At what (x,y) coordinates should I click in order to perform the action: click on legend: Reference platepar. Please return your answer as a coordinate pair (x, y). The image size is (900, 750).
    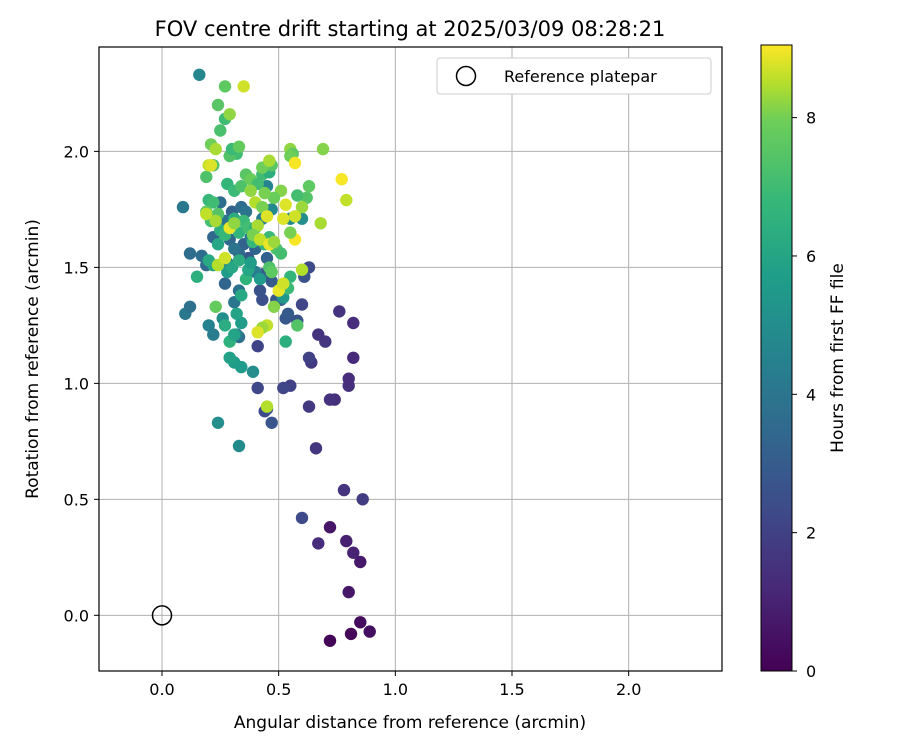
    Looking at the image, I should click on (574, 76).